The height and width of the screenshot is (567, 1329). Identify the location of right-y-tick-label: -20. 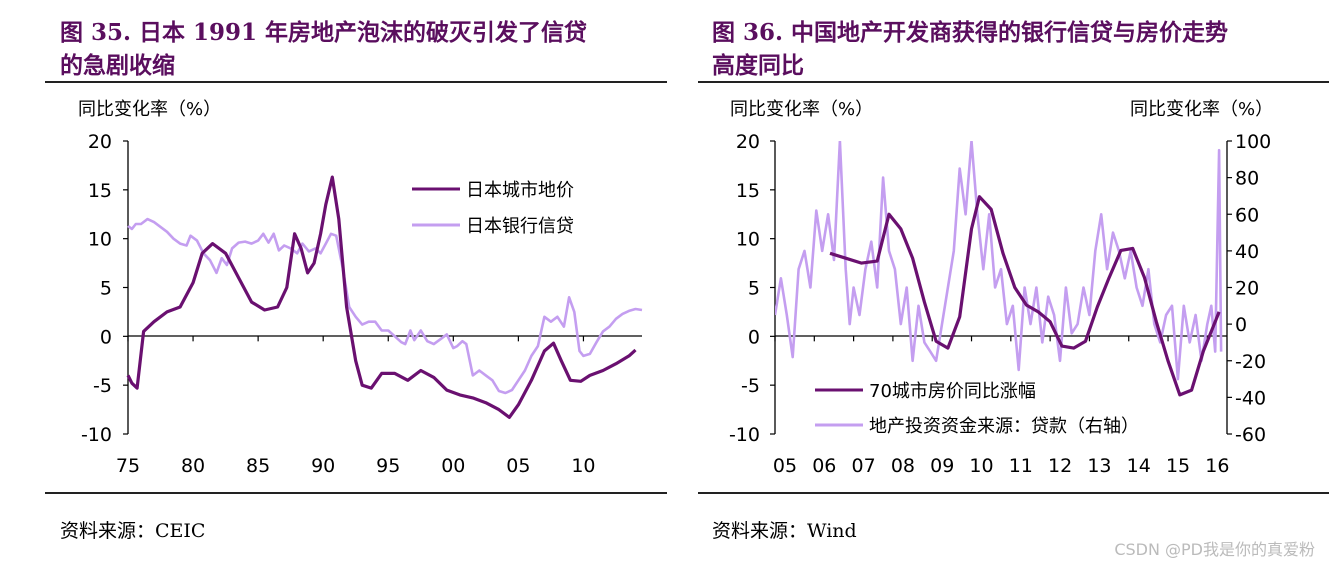
(1250, 362).